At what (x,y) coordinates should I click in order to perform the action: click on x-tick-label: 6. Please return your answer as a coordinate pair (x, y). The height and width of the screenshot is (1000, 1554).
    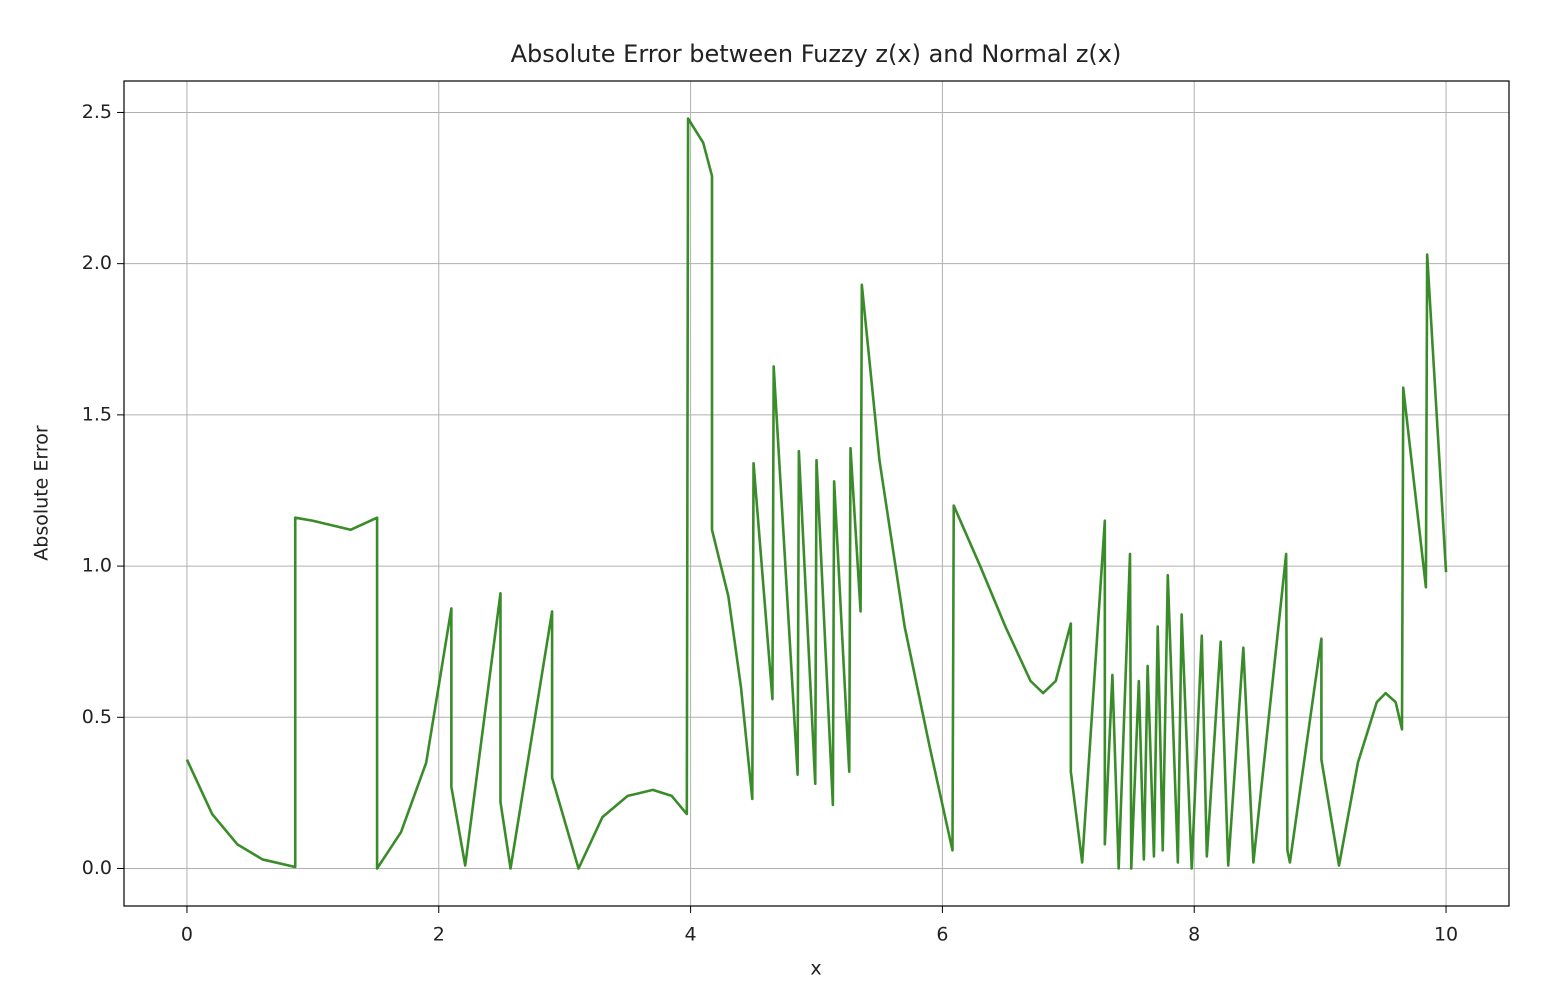
    Looking at the image, I should click on (942, 935).